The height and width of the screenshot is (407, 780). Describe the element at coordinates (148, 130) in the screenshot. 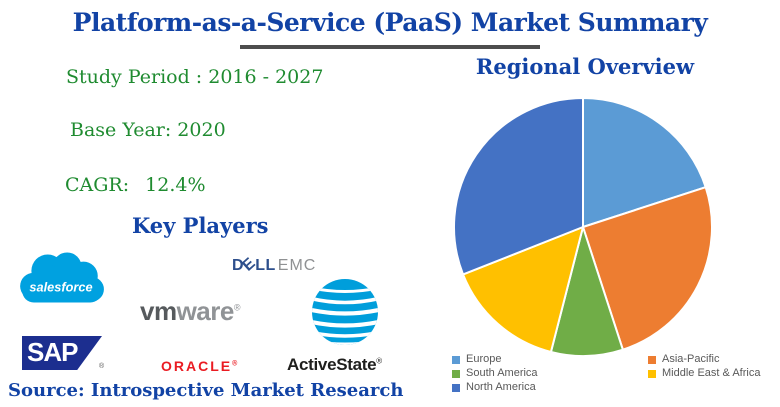

I see `base-year-text: Base Year: 2020` at that location.